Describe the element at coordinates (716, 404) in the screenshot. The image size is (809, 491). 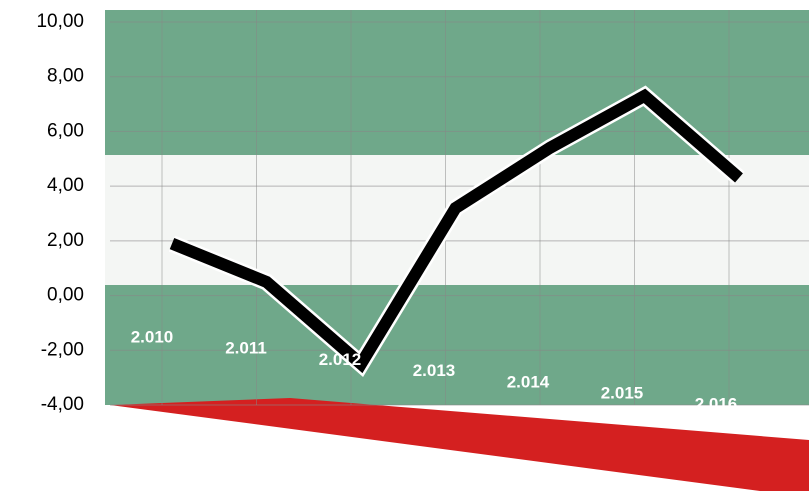
I see `x-tick-label: 2.016` at that location.